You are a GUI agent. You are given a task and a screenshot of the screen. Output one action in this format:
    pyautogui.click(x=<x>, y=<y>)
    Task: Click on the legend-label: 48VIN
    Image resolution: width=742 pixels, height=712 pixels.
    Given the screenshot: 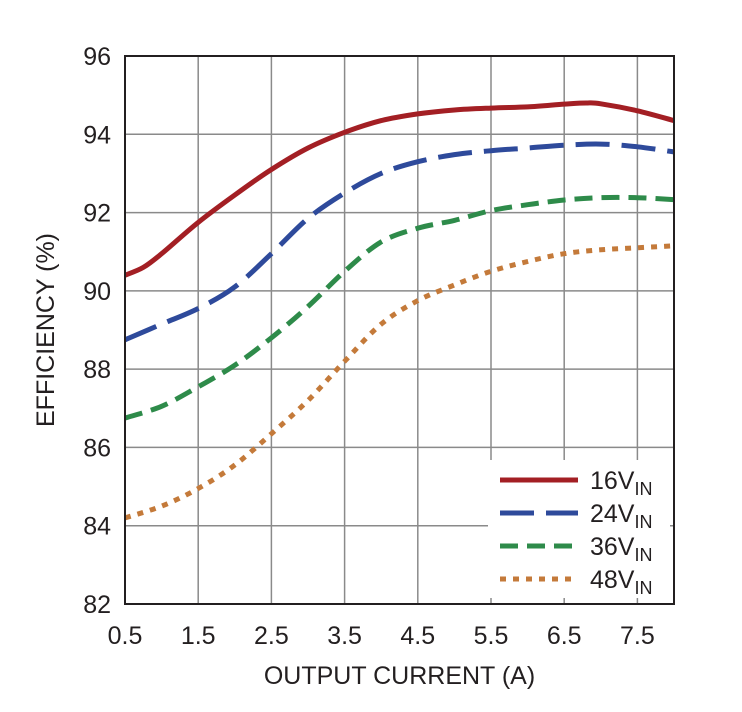 What is the action you would take?
    pyautogui.click(x=621, y=582)
    